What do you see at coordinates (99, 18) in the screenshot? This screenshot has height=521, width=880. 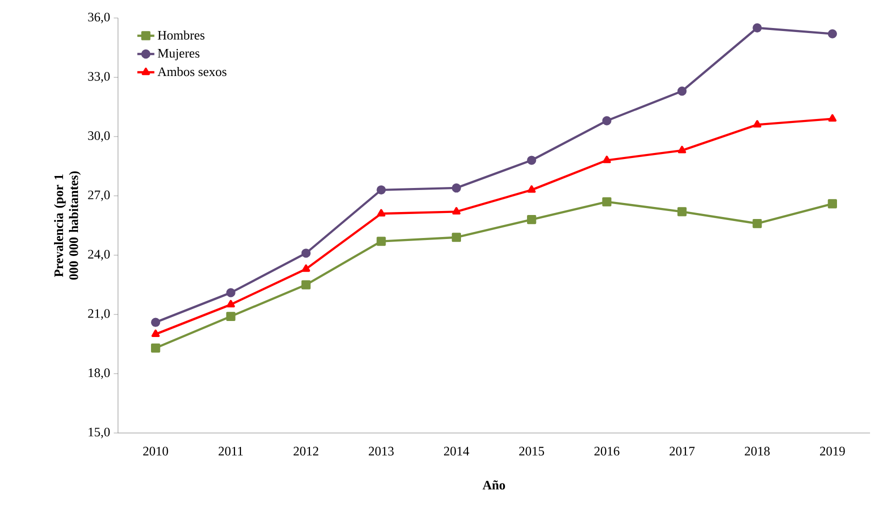 I see `y-tick-label: 36,0` at bounding box center [99, 18].